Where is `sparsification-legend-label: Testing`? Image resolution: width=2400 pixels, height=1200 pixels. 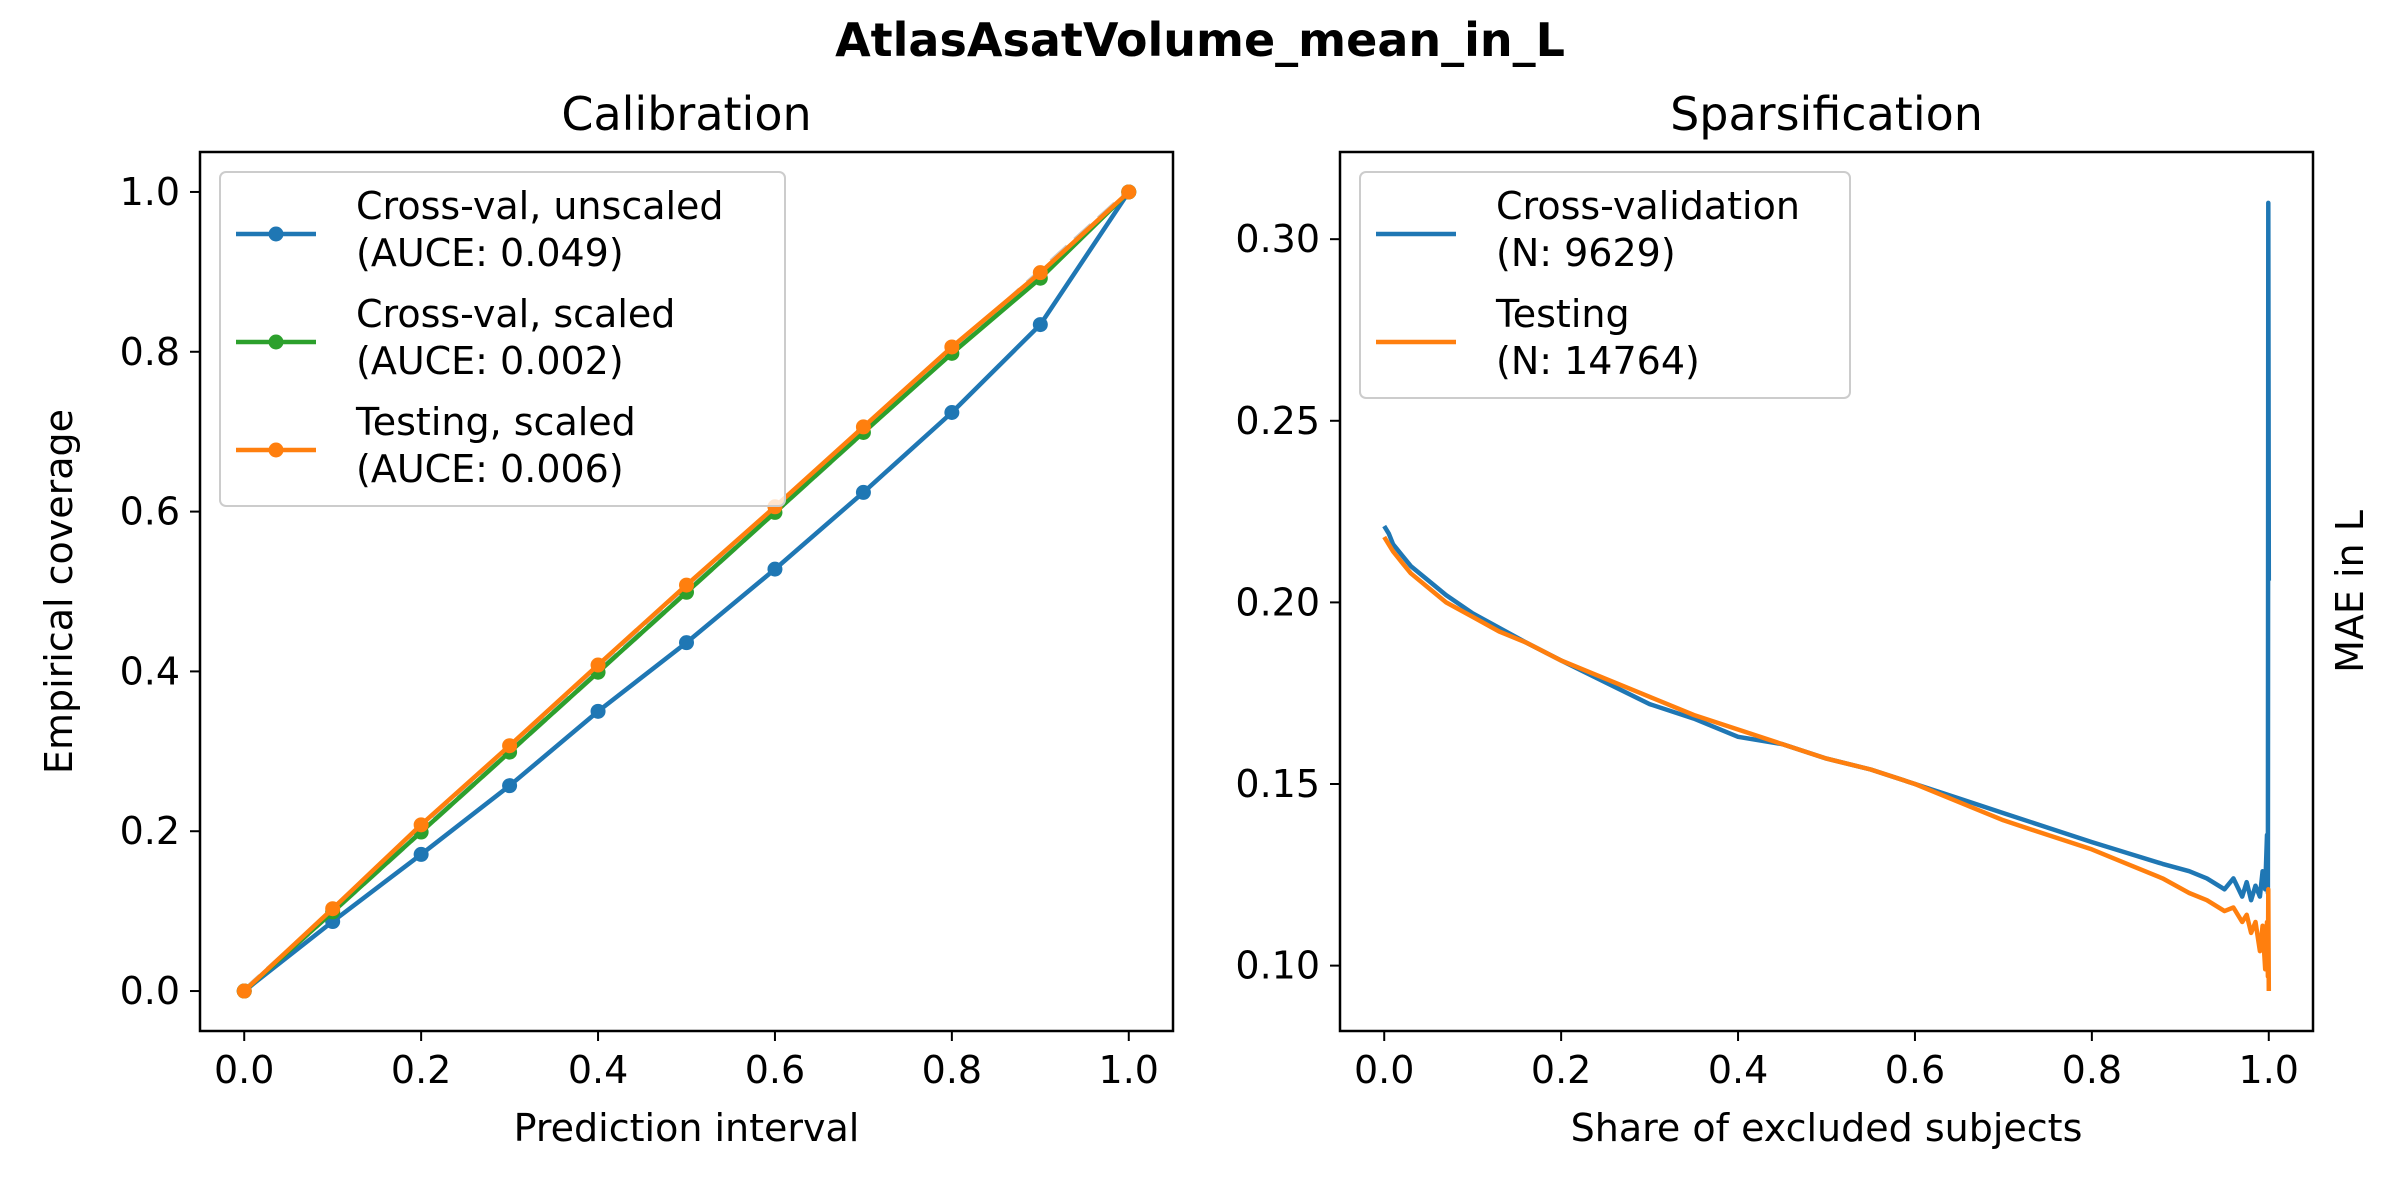
sparsification-legend-label: Testing is located at coordinates (1562, 314).